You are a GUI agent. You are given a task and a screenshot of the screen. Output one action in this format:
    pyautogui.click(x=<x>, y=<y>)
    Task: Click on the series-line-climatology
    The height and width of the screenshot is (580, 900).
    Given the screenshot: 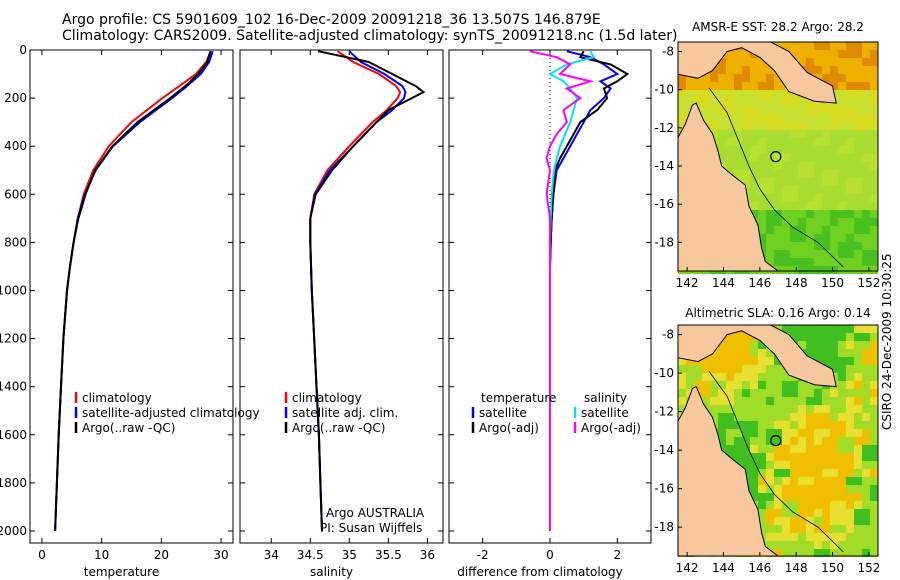 What is the action you would take?
    pyautogui.click(x=133, y=291)
    